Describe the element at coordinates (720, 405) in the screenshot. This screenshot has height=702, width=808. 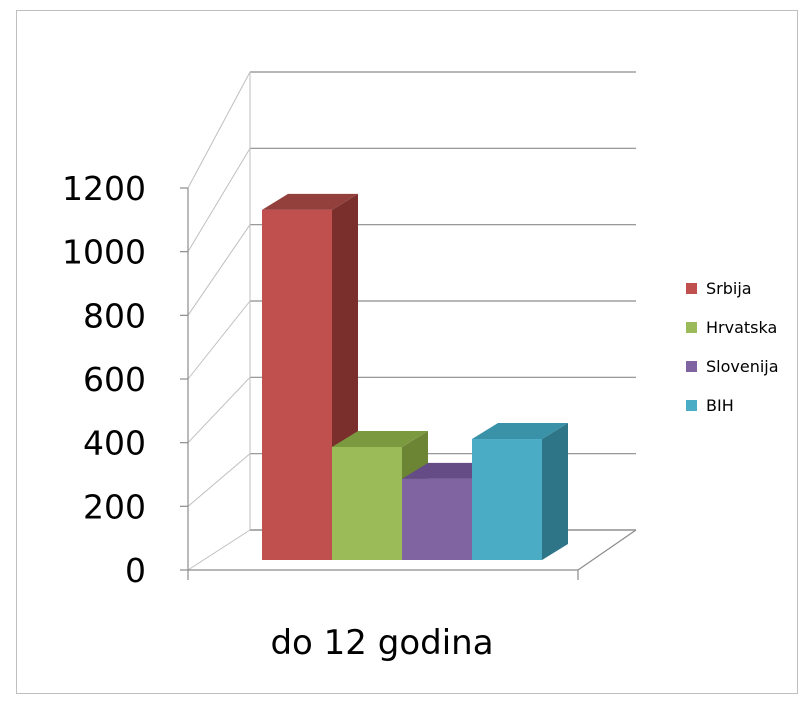
I see `legend-label: BIH` at that location.